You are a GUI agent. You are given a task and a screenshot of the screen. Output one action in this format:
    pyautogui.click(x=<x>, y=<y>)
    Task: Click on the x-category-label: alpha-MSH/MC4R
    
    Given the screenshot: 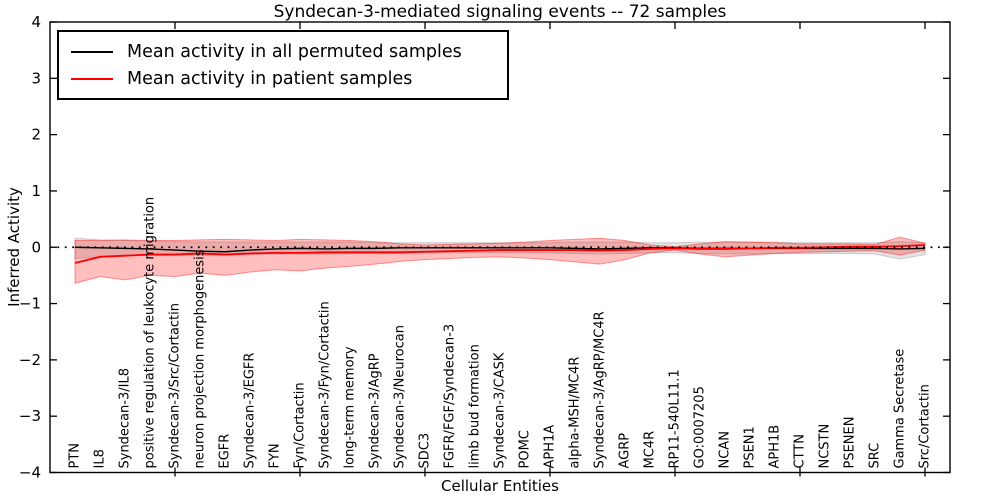 What is the action you would take?
    pyautogui.click(x=575, y=413)
    